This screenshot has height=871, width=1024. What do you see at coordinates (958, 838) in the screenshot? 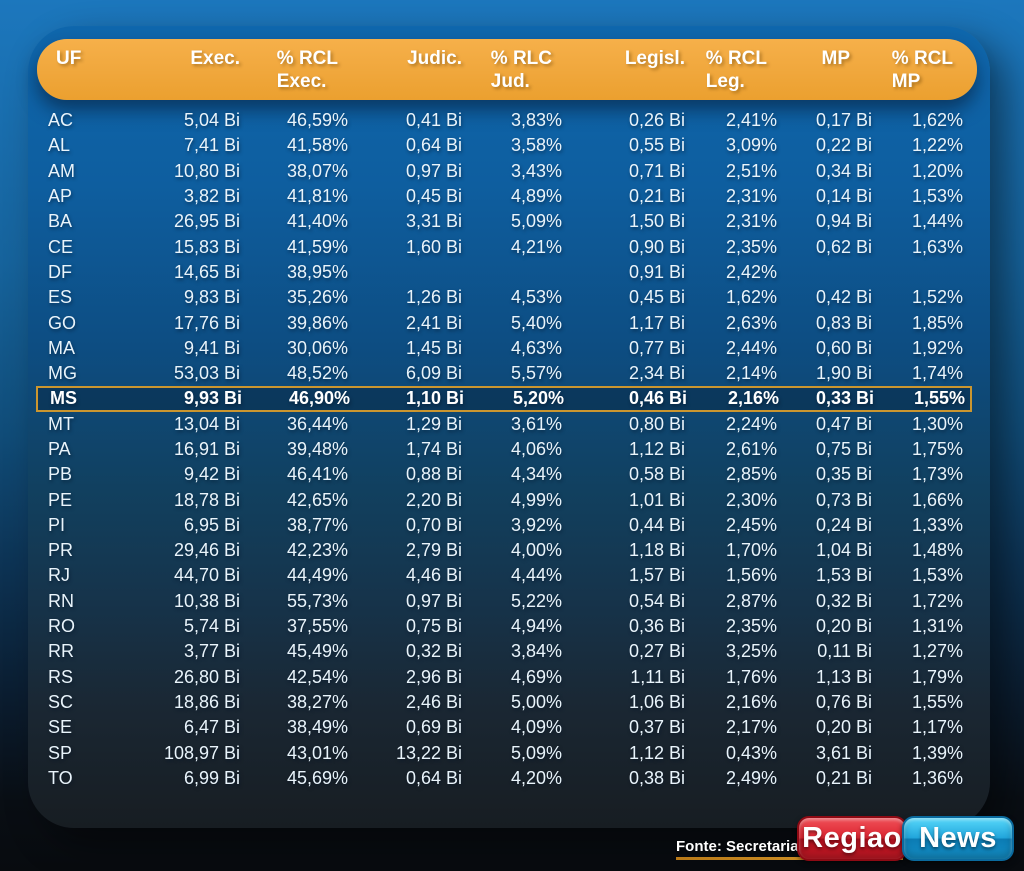
I see `logo-news: News` at bounding box center [958, 838].